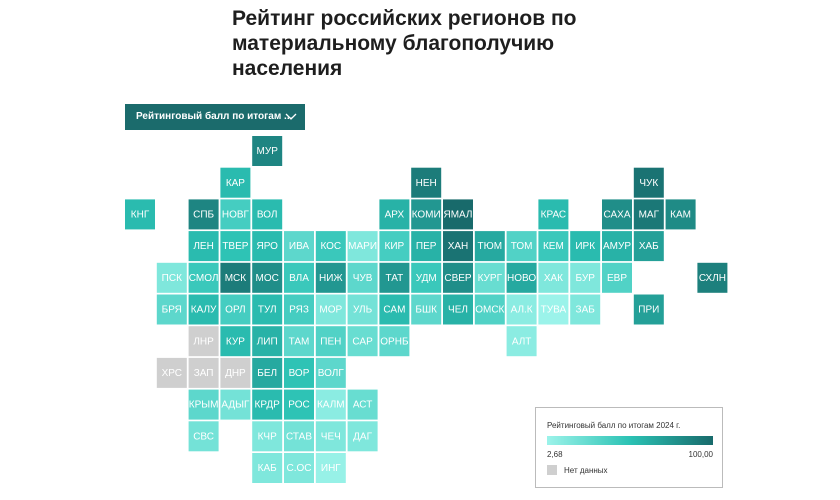 The width and height of the screenshot is (840, 500). What do you see at coordinates (586, 278) in the screenshot?
I see `region-label: БУР` at bounding box center [586, 278].